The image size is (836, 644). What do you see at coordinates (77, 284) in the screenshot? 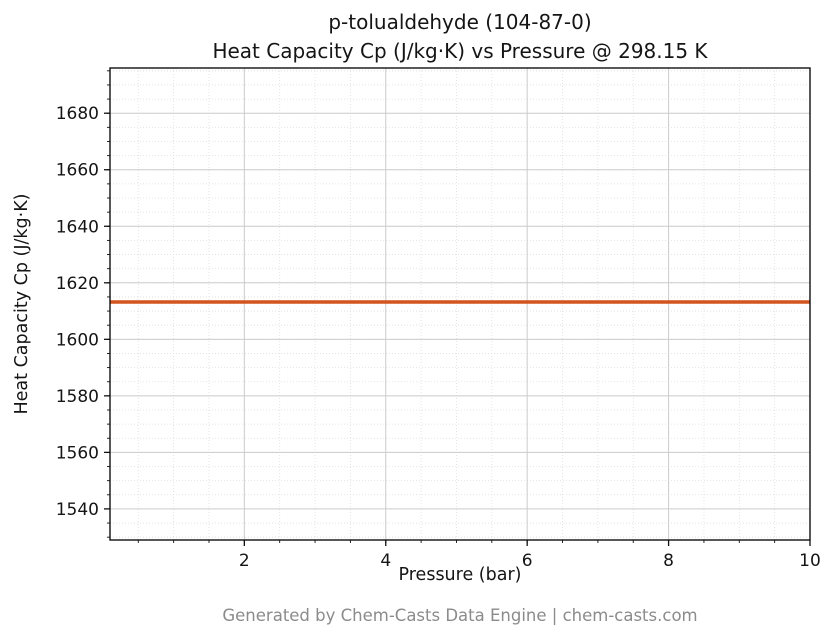
I see `y-tick-label: 1620` at bounding box center [77, 284].